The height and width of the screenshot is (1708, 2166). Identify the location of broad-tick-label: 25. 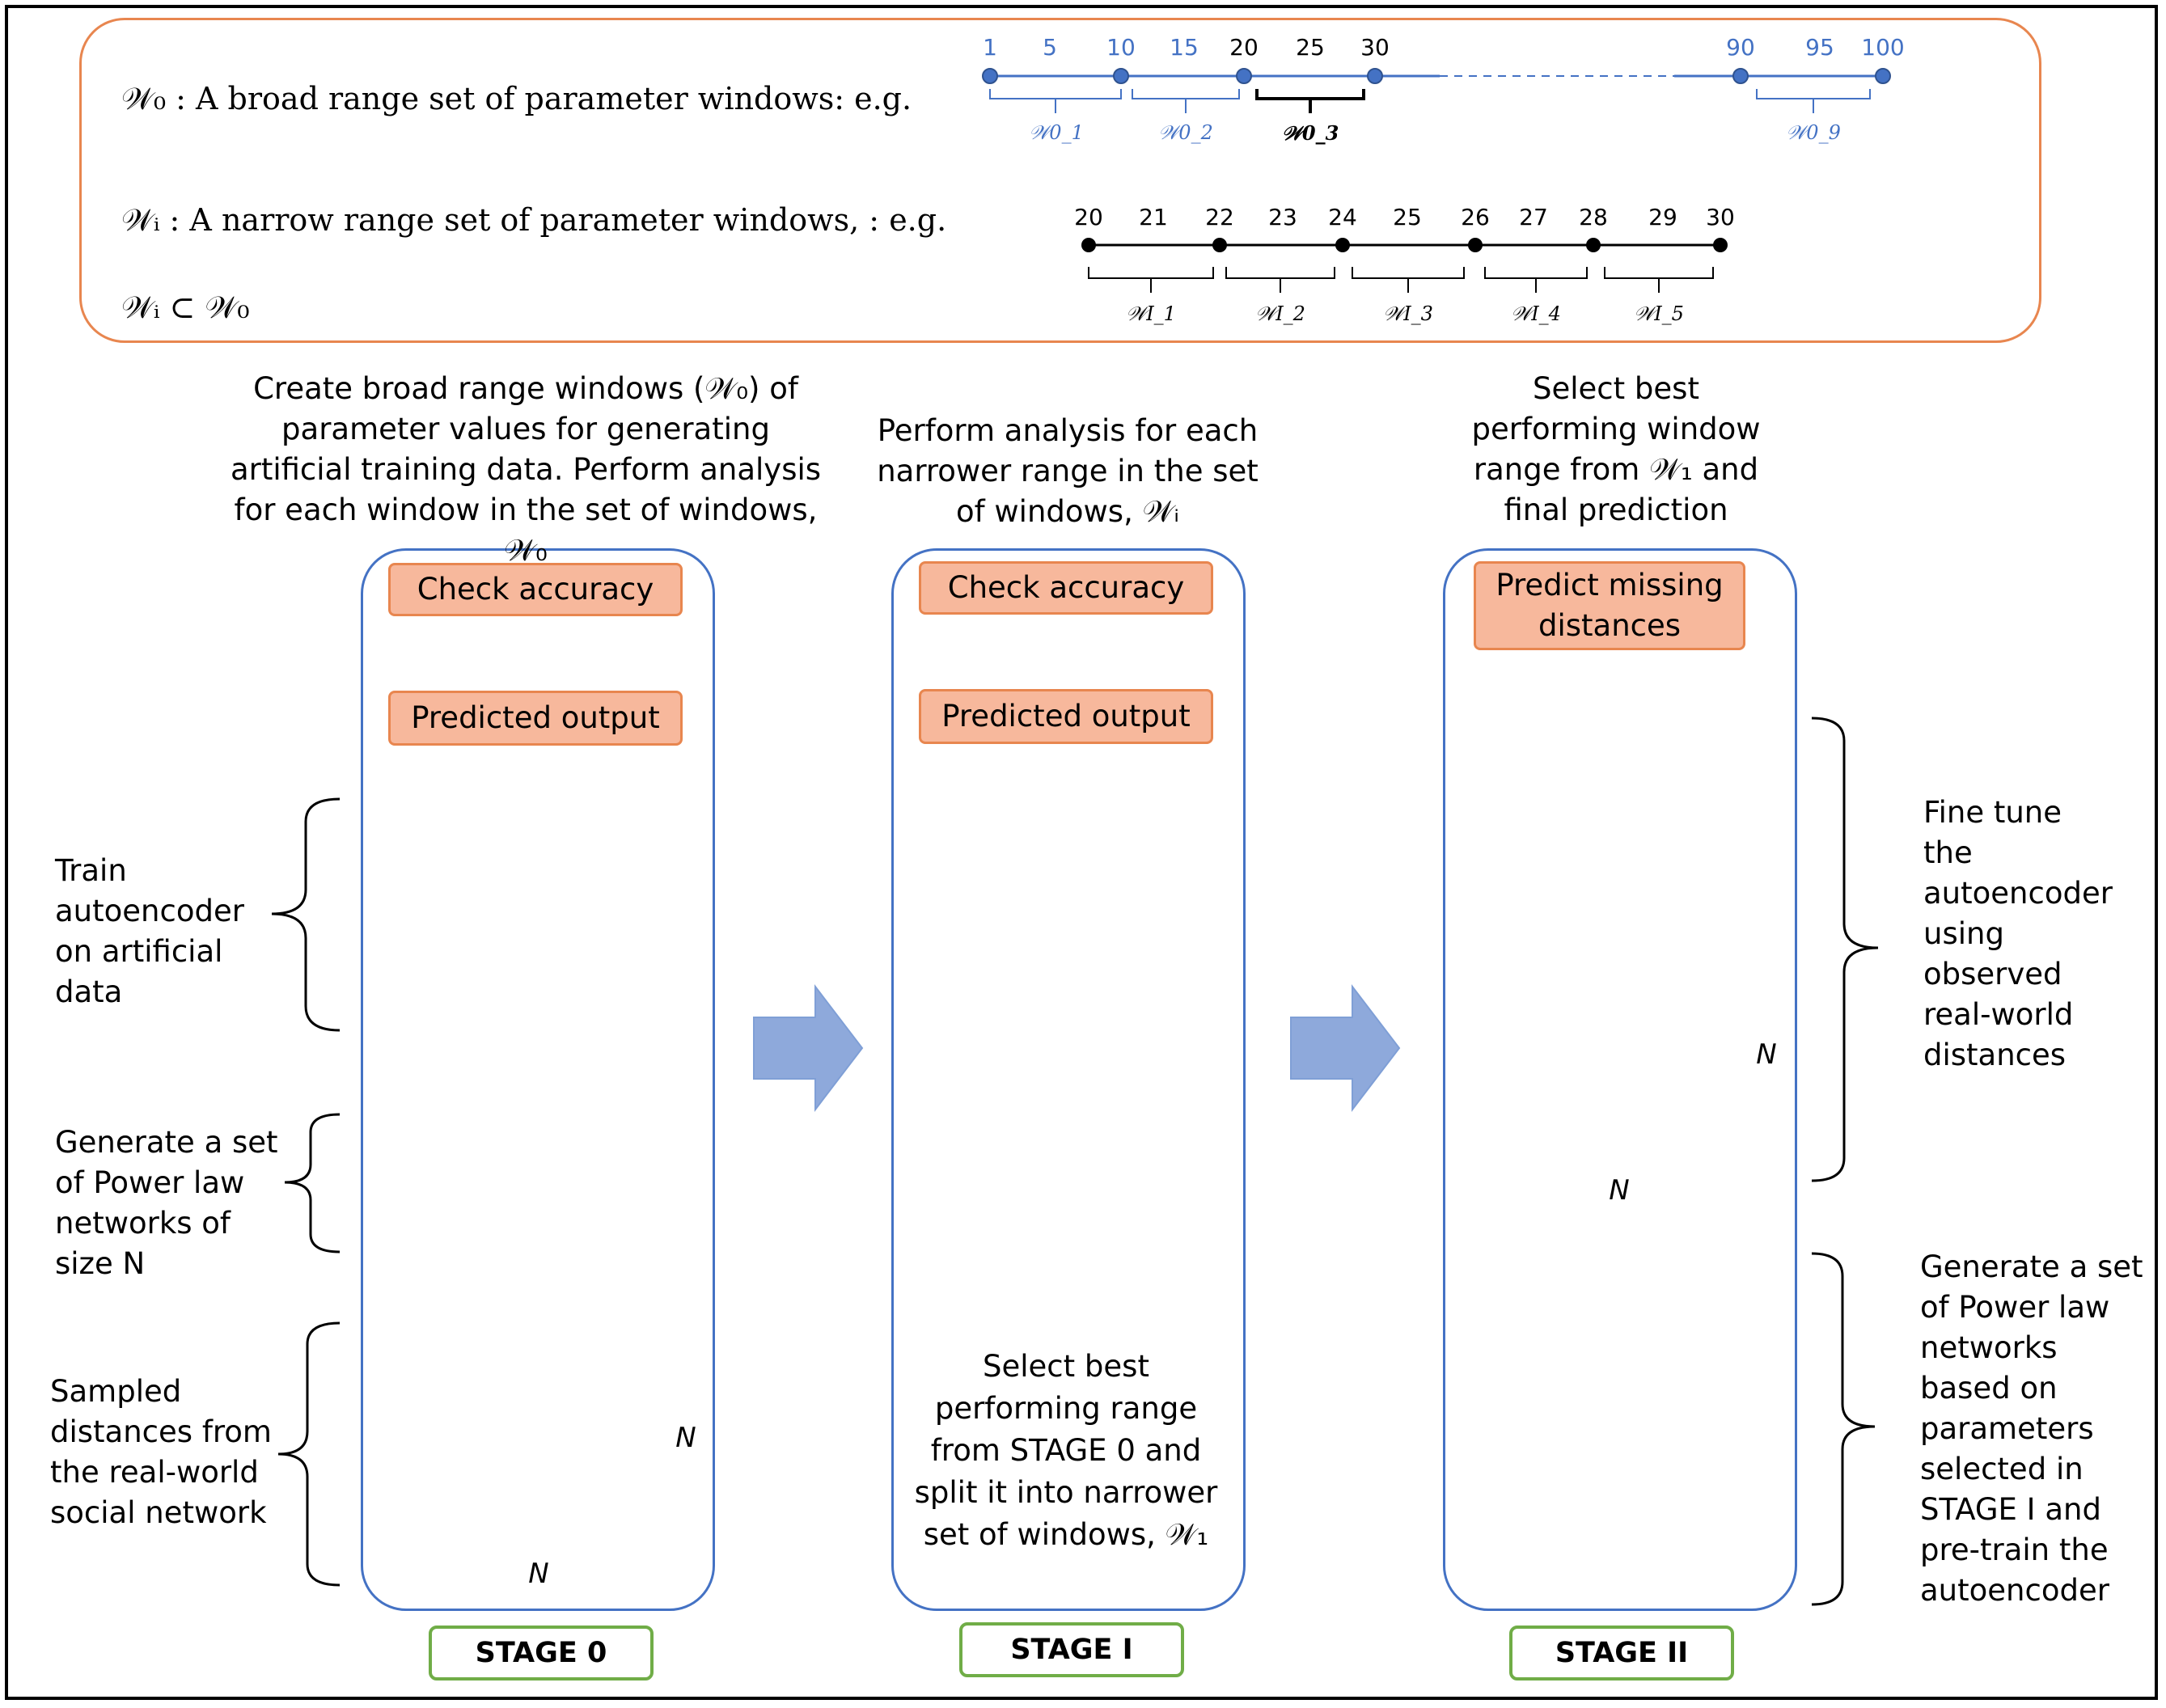
(1310, 47).